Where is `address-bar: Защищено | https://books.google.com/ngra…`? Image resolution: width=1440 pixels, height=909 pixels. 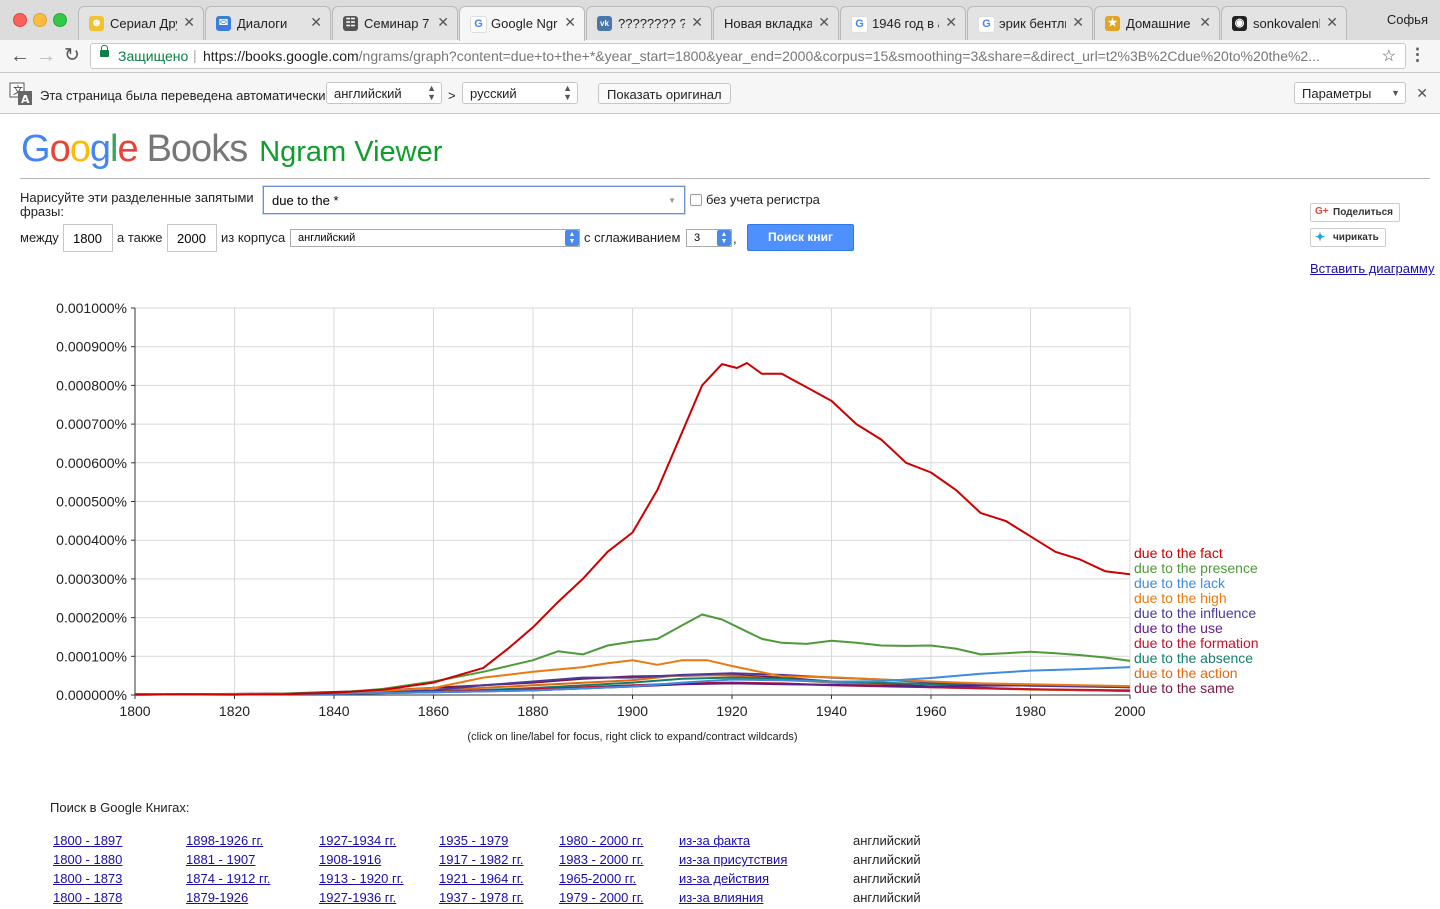
address-bar: Защищено | https://books.google.com/ngra… is located at coordinates (748, 56).